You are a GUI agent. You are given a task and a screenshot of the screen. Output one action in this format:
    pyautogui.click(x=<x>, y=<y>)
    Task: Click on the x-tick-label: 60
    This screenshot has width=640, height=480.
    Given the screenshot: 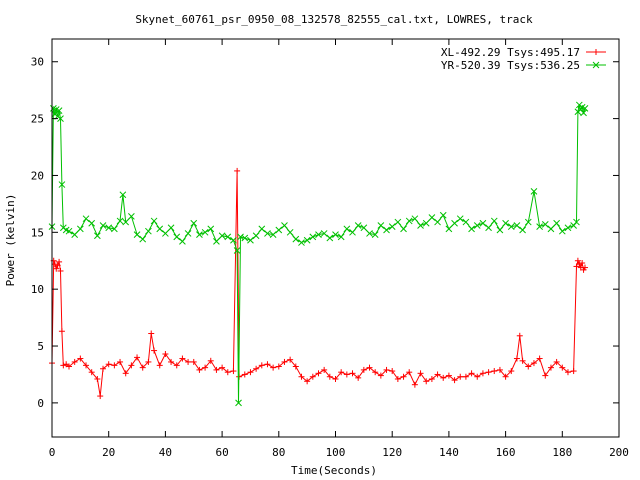 What is the action you would take?
    pyautogui.click(x=221, y=452)
    